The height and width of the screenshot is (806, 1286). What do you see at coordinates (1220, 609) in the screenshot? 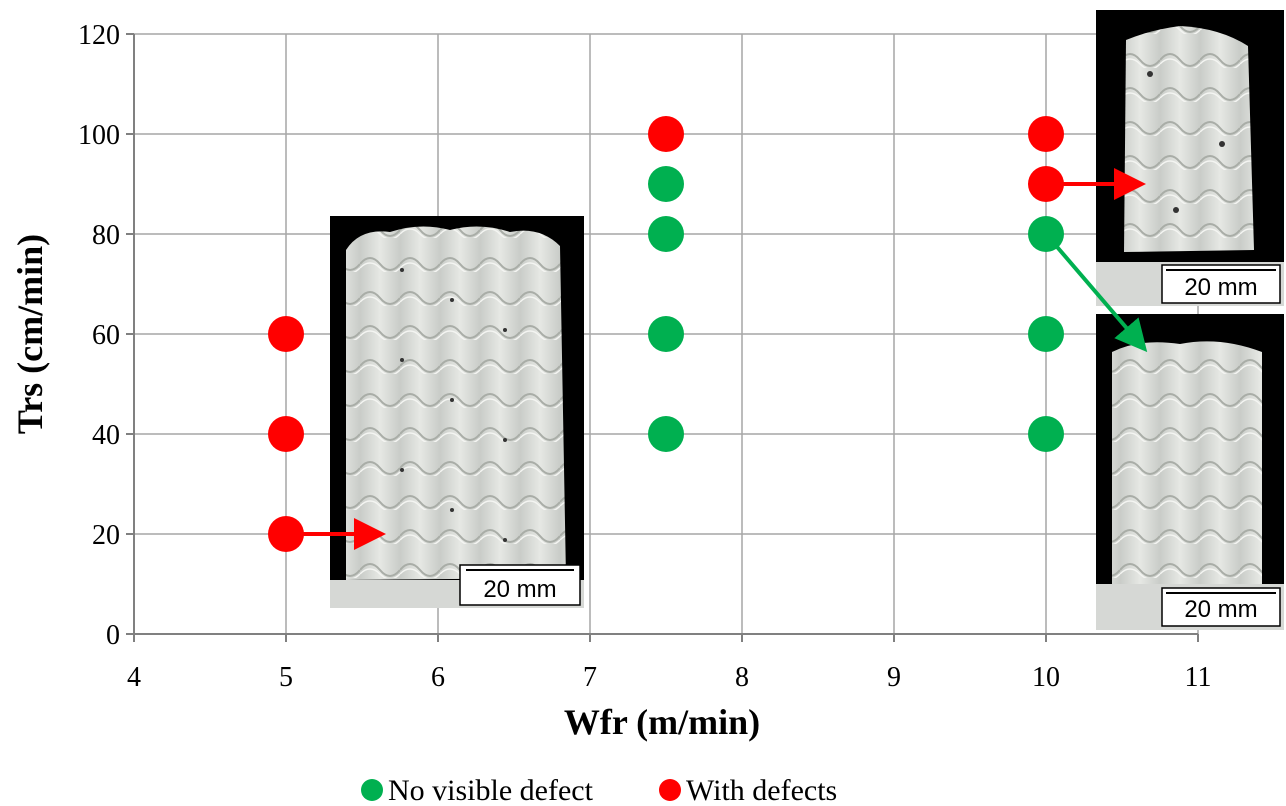
I see `scale-bar-label-bottom-right: 20 mm` at bounding box center [1220, 609].